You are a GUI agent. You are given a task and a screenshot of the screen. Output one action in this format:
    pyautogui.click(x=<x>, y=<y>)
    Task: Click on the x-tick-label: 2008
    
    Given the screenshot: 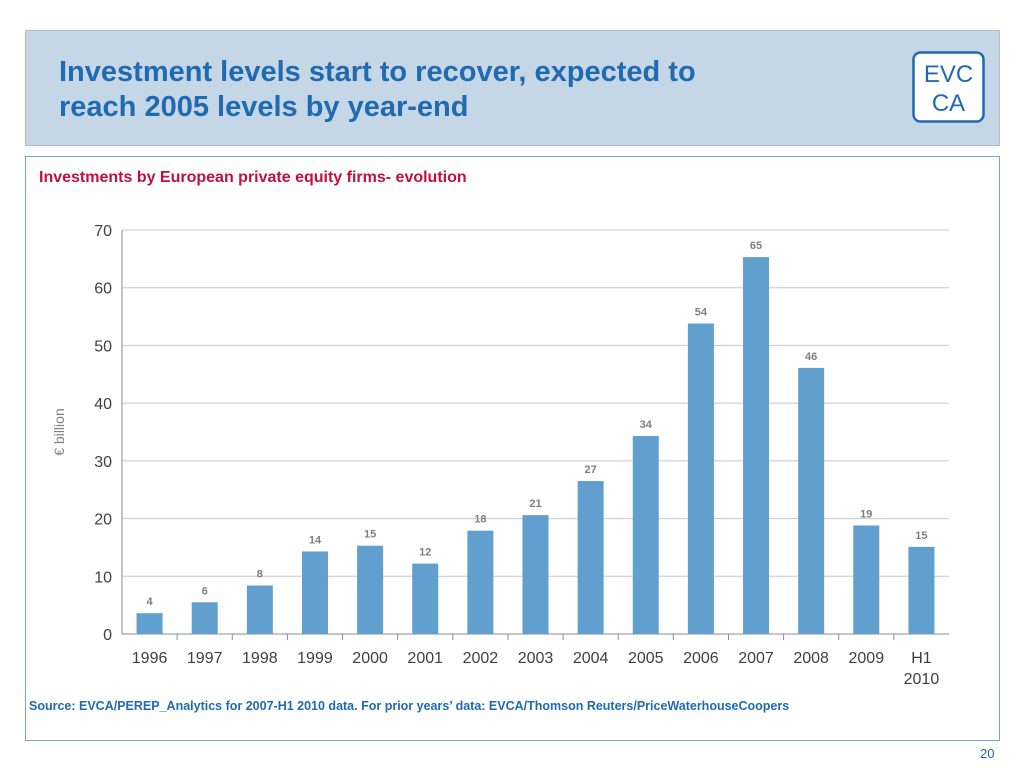 What is the action you would take?
    pyautogui.click(x=811, y=658)
    